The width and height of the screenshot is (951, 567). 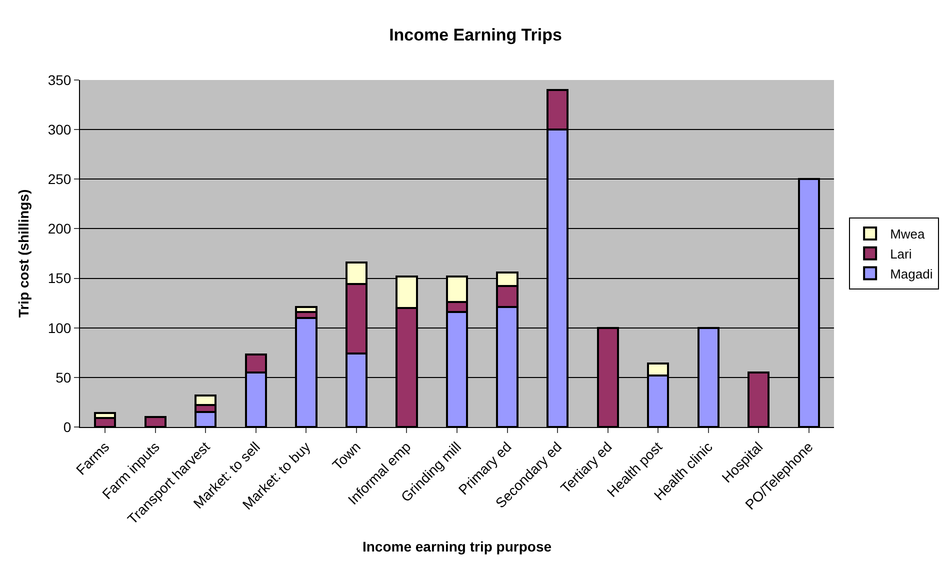 What do you see at coordinates (475, 34) in the screenshot?
I see `chart-title: Income Earning Trips` at bounding box center [475, 34].